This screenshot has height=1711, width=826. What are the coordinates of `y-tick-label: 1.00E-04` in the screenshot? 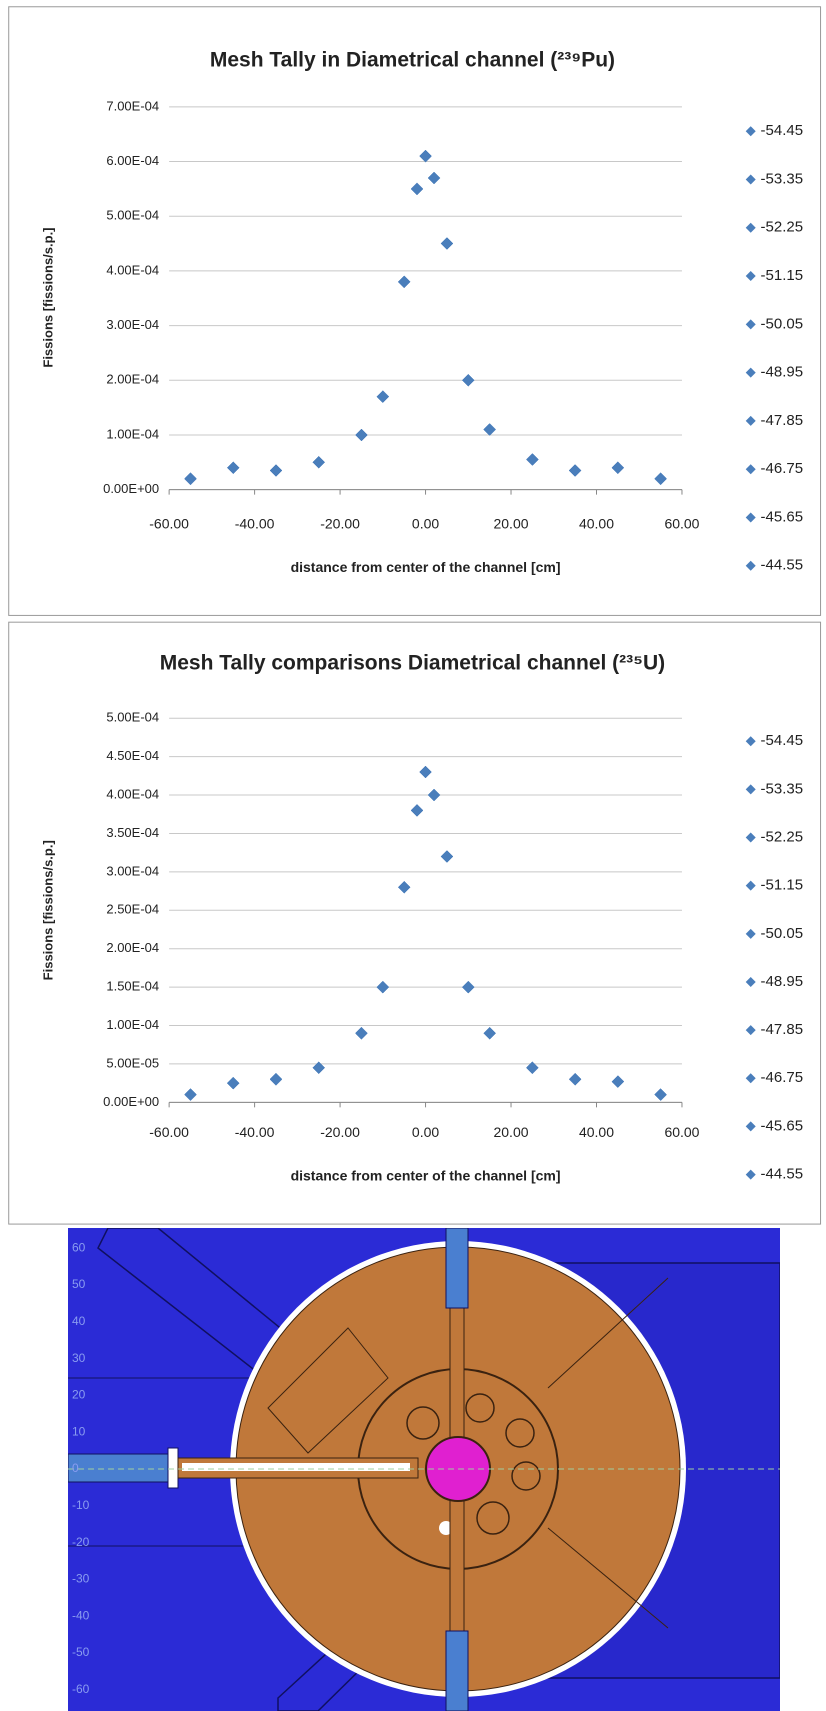 It's located at (132, 1024).